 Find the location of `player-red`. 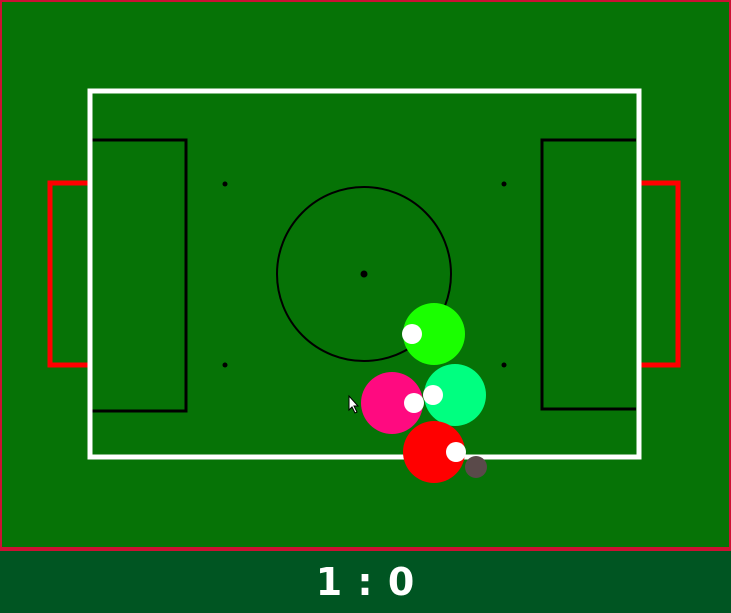

player-red is located at coordinates (434, 452).